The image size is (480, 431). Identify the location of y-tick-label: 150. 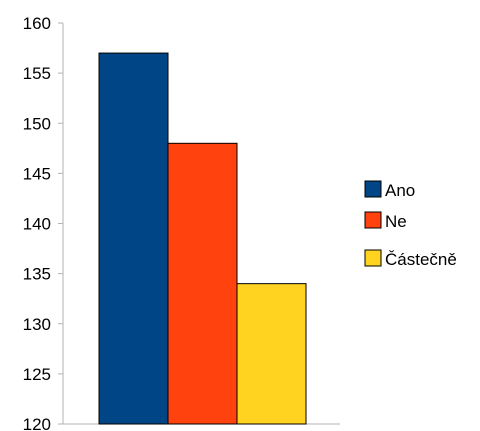
(37, 123).